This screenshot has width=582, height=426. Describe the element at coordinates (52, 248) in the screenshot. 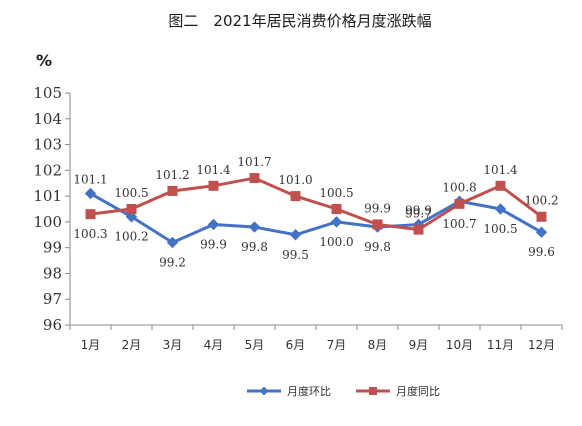

I see `y-tick-label: 99` at that location.